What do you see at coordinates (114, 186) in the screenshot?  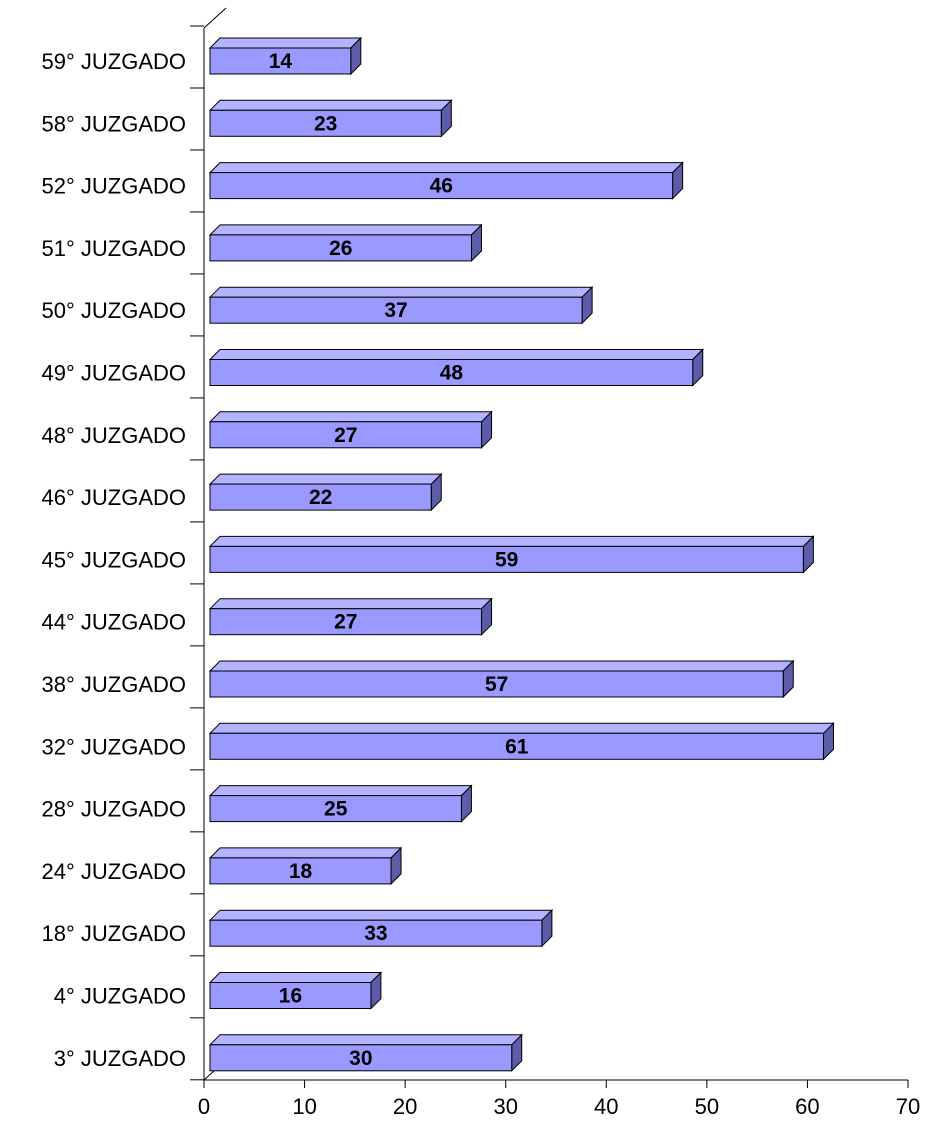 I see `category-label: 52° JUZGADO` at bounding box center [114, 186].